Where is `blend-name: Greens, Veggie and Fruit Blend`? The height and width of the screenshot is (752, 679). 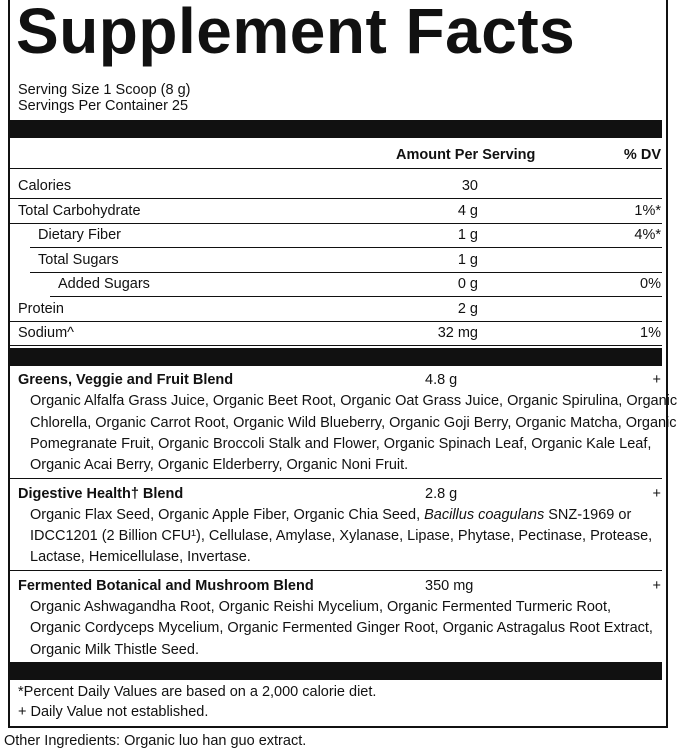
blend-name: Greens, Veggie and Fruit Blend is located at coordinates (126, 380).